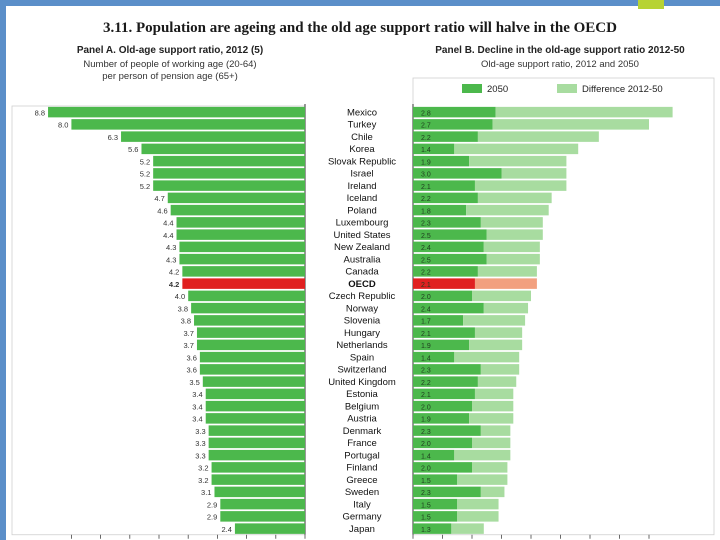 The width and height of the screenshot is (720, 540). What do you see at coordinates (170, 50) in the screenshot?
I see `panel-a-title: Panel A. Old-age support ratio, 2012 (5)` at bounding box center [170, 50].